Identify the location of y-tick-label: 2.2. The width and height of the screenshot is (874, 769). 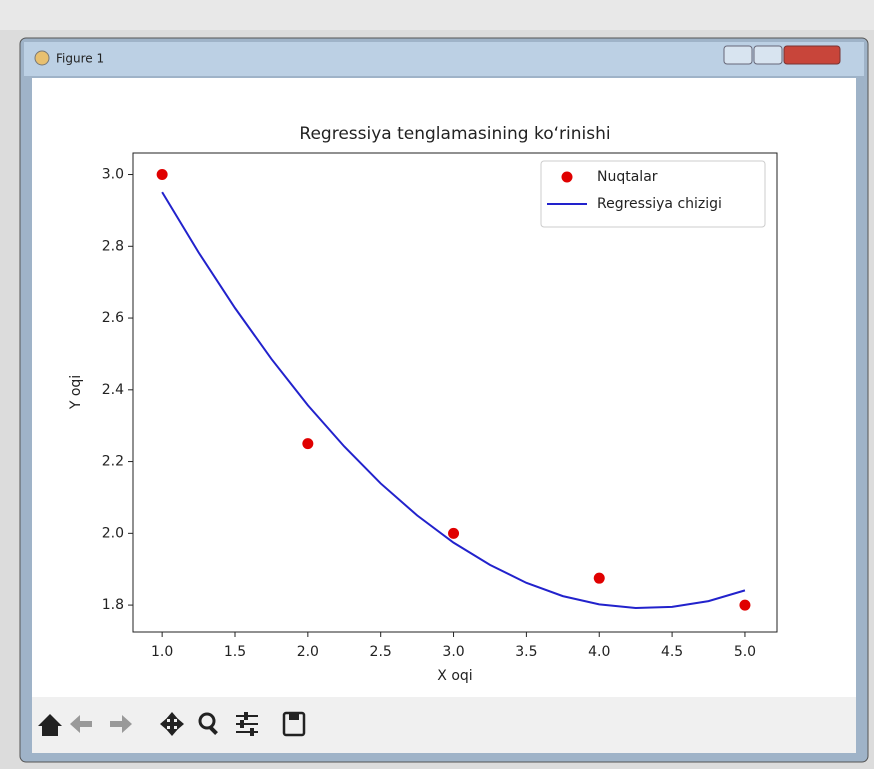
(113, 462).